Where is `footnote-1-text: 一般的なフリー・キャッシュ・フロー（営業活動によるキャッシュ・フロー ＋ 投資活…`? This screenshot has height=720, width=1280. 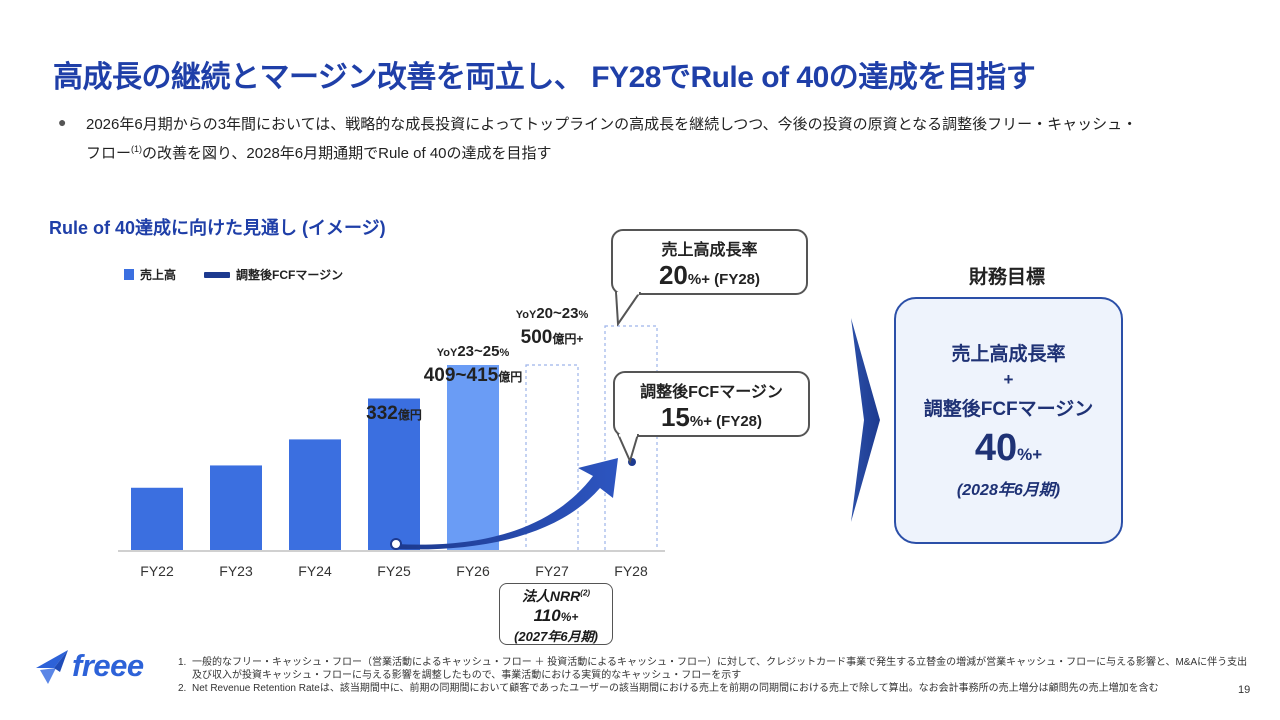 footnote-1-text: 一般的なフリー・キャッシュ・フロー（営業活動によるキャッシュ・フロー ＋ 投資活… is located at coordinates (720, 669).